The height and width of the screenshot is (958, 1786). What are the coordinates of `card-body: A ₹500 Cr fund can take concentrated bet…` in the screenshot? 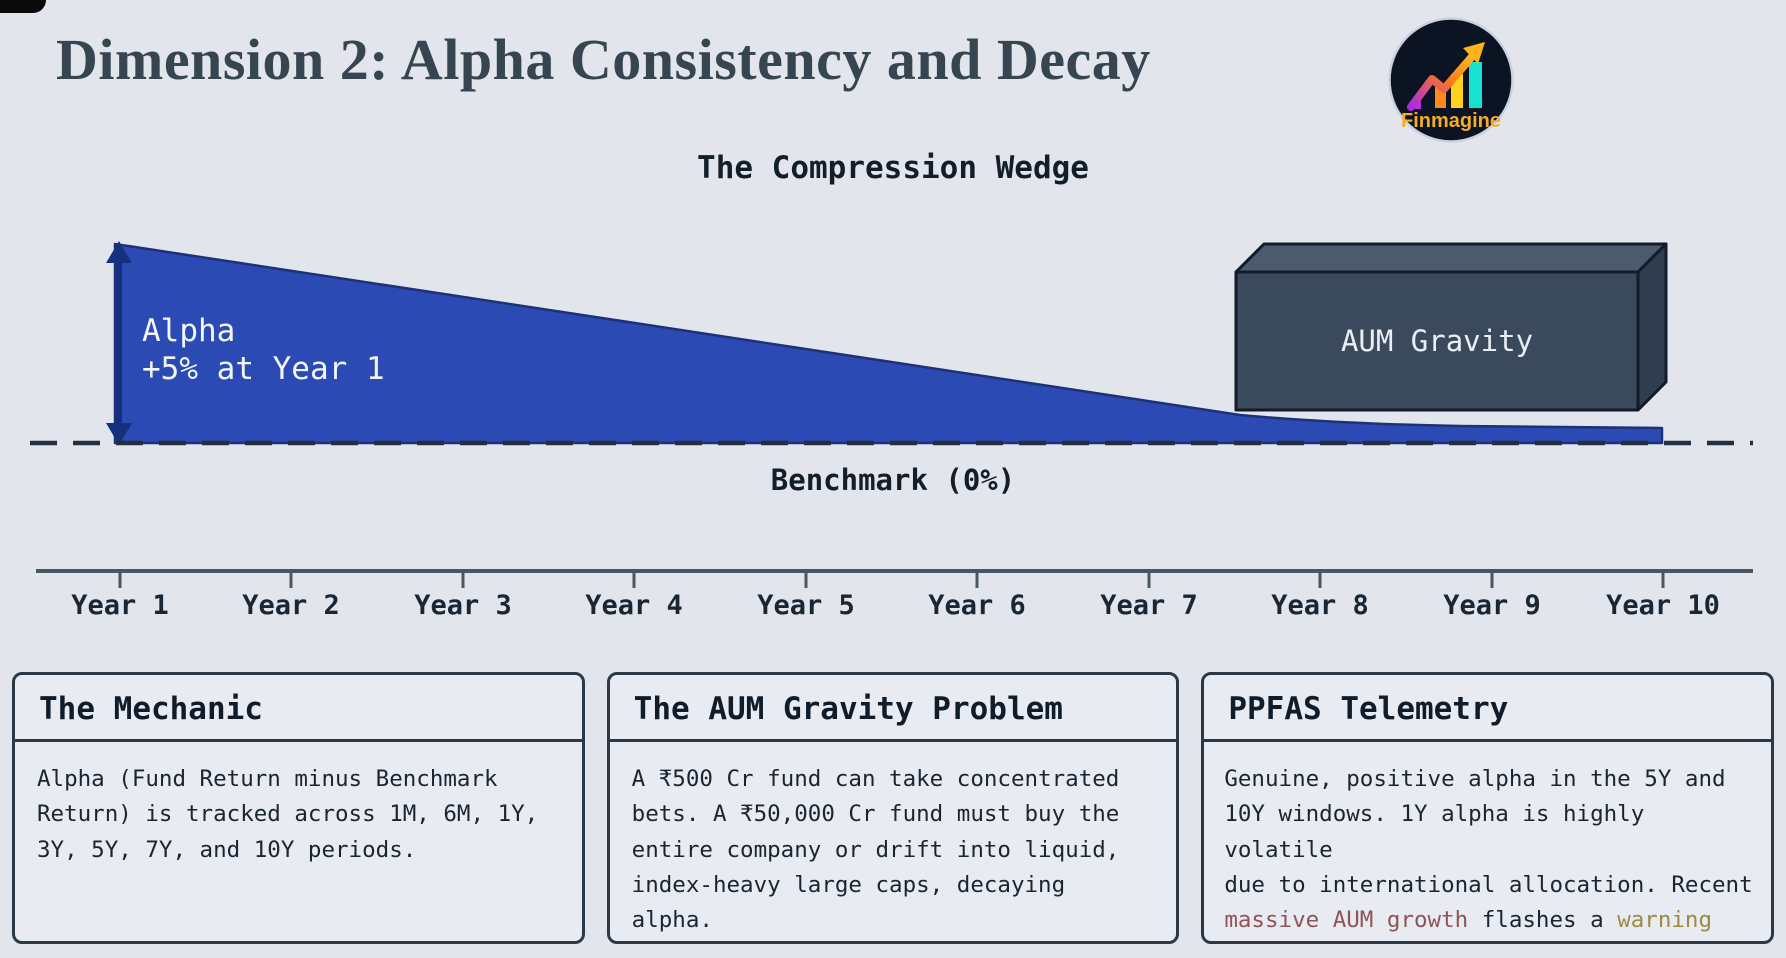 It's located at (875, 850).